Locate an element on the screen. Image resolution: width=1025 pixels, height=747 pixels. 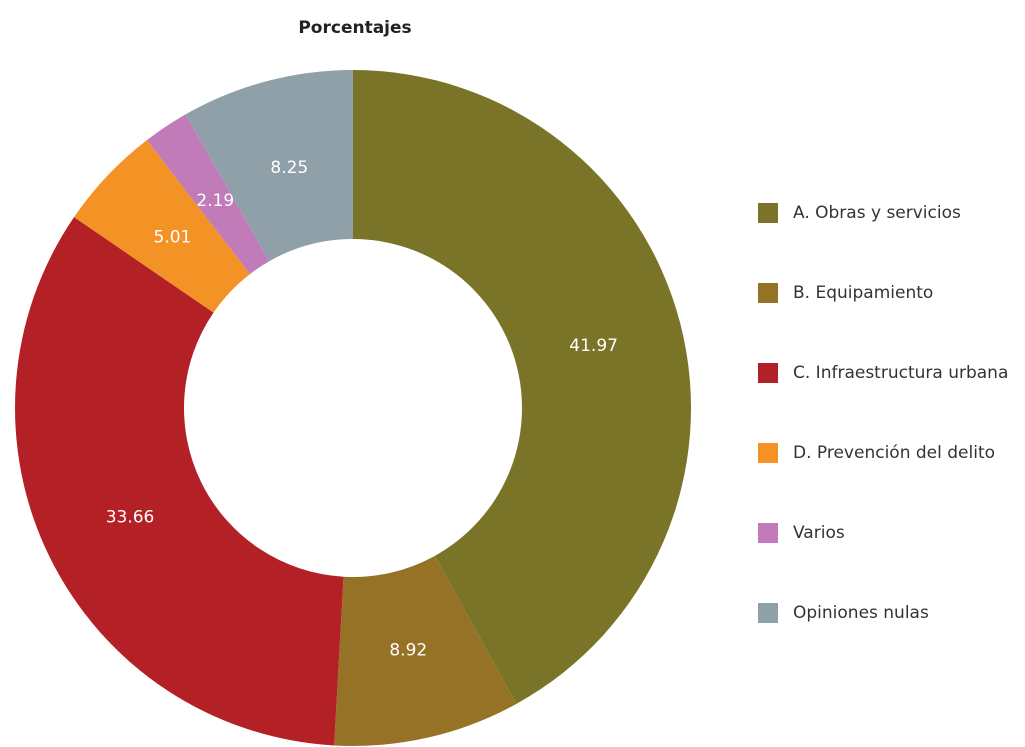
legend-label: Opiniones nulas is located at coordinates (861, 613).